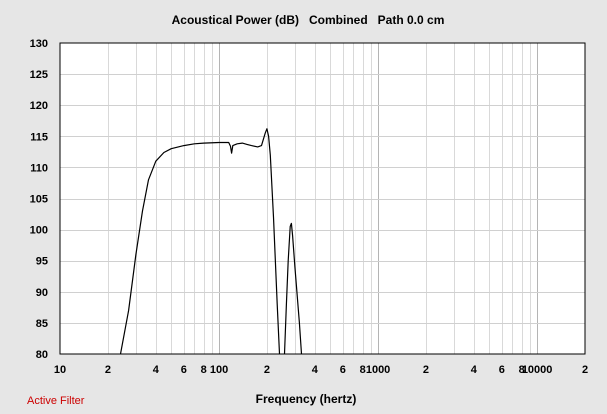  Describe the element at coordinates (39, 75) in the screenshot. I see `y-tick-label: 125` at that location.